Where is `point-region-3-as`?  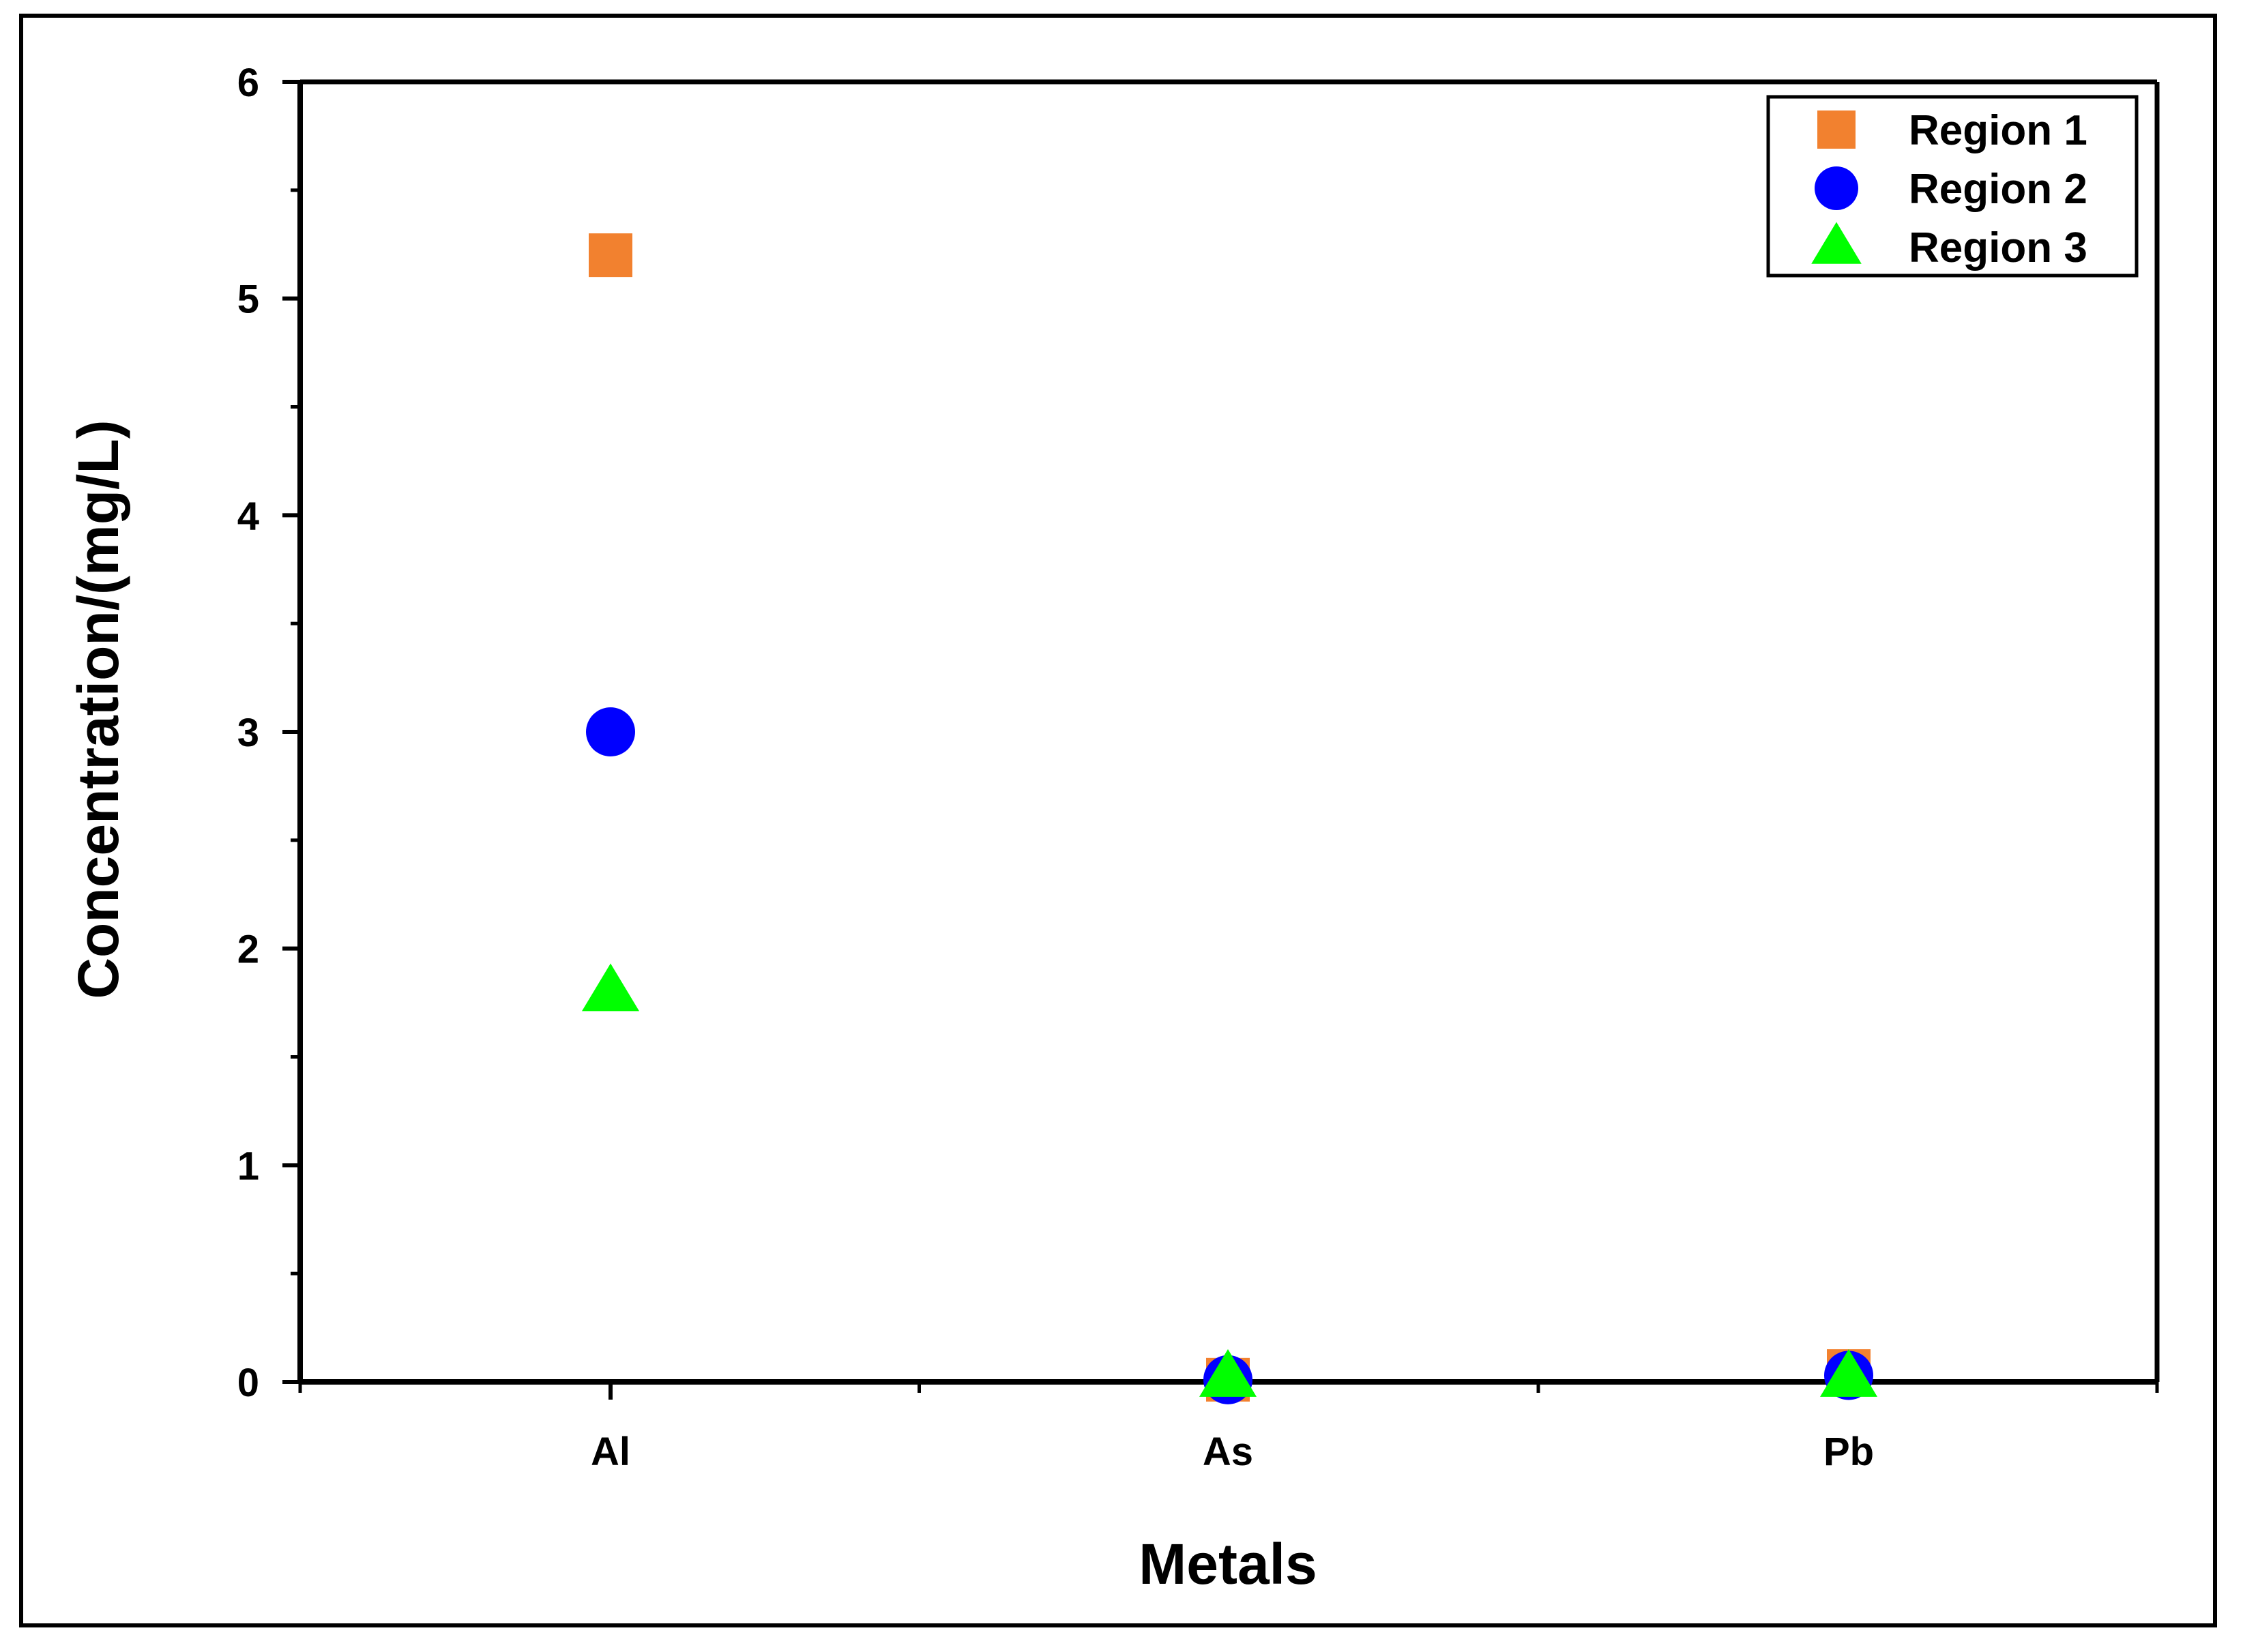
point-region-3-as is located at coordinates (1228, 1372).